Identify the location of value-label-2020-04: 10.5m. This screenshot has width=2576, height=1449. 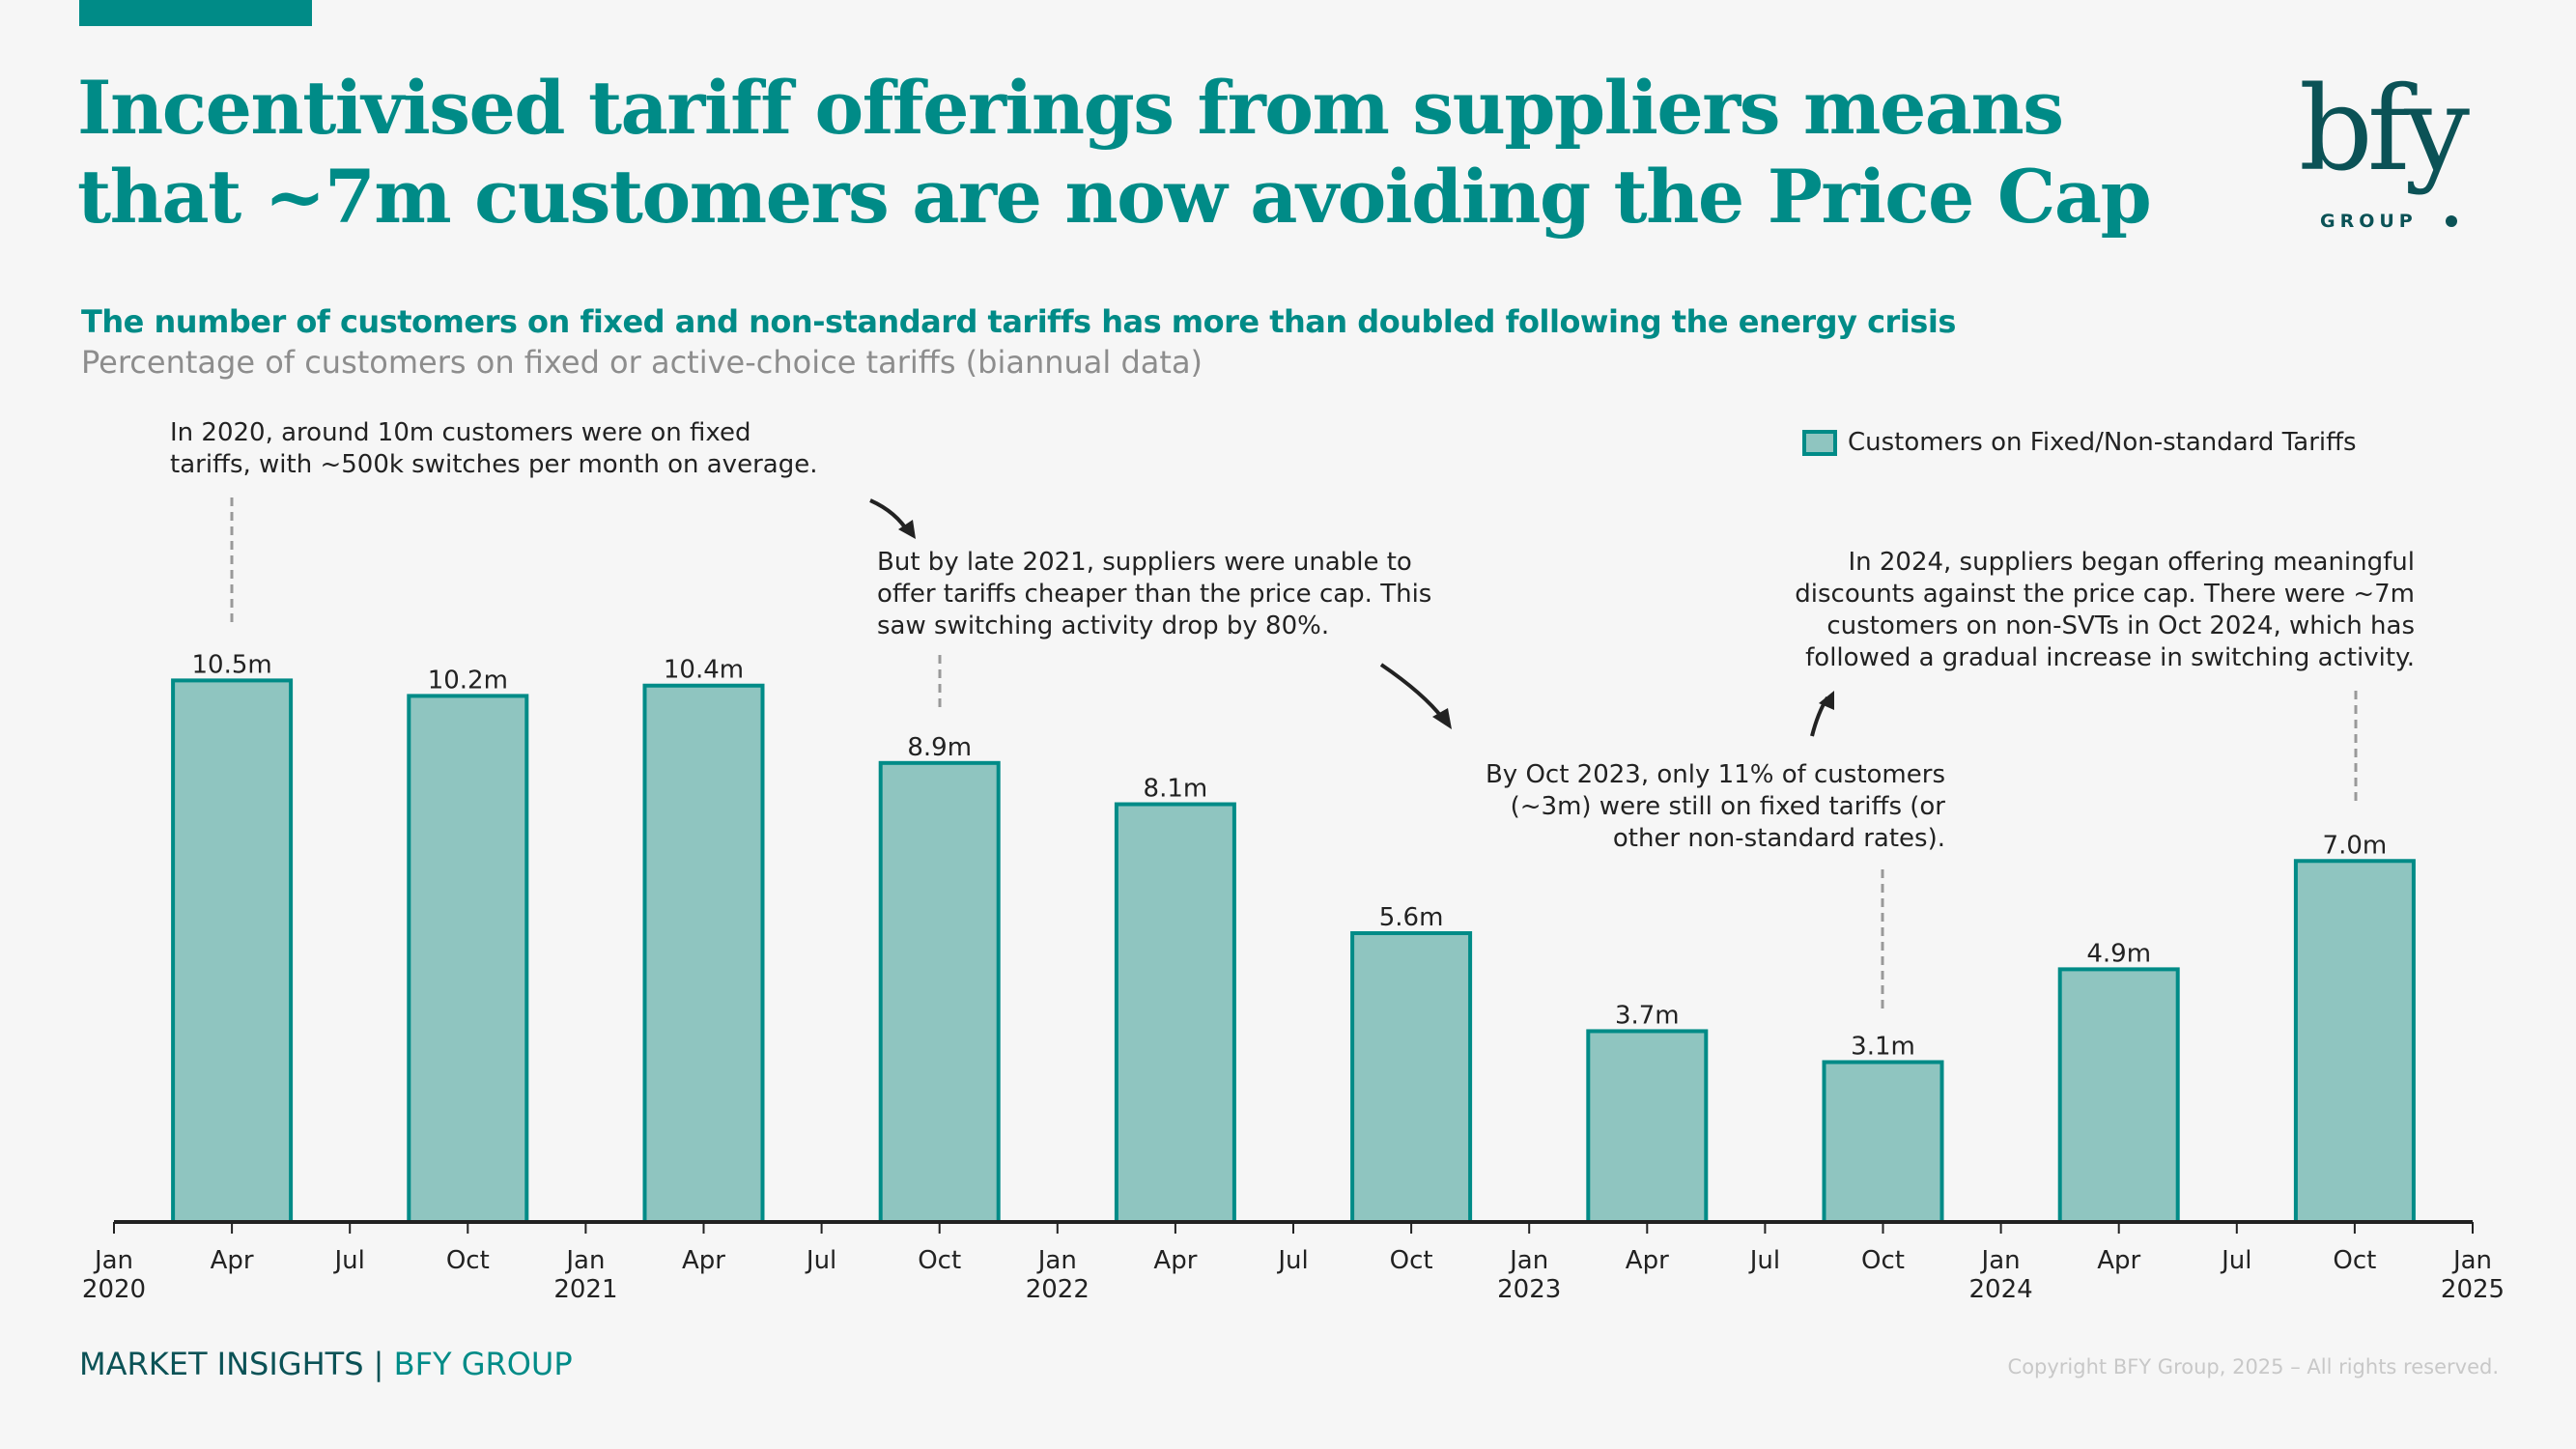
(231, 664).